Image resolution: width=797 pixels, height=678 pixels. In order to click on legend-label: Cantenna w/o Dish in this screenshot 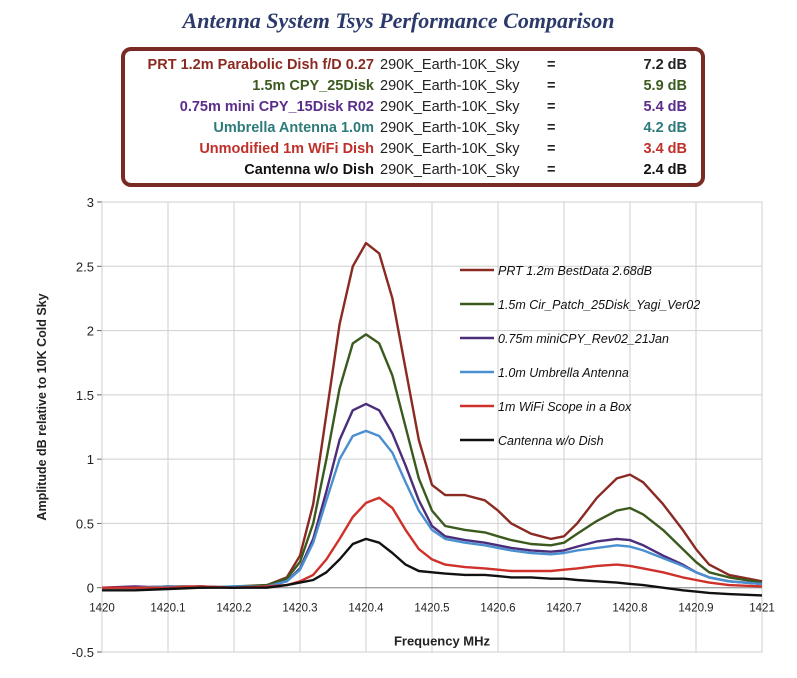, I will do `click(551, 441)`.